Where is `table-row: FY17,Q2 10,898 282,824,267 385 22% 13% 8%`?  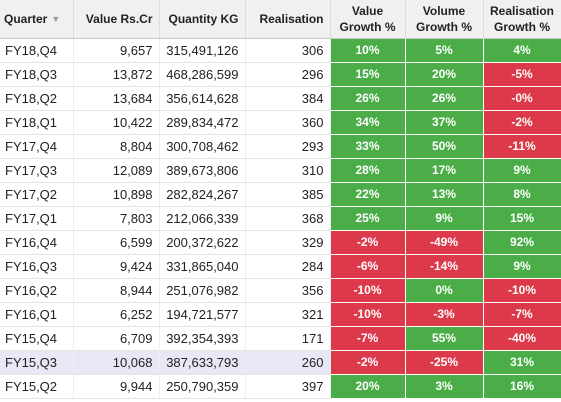 table-row: FY17,Q2 10,898 282,824,267 385 22% 13% 8% is located at coordinates (280, 194).